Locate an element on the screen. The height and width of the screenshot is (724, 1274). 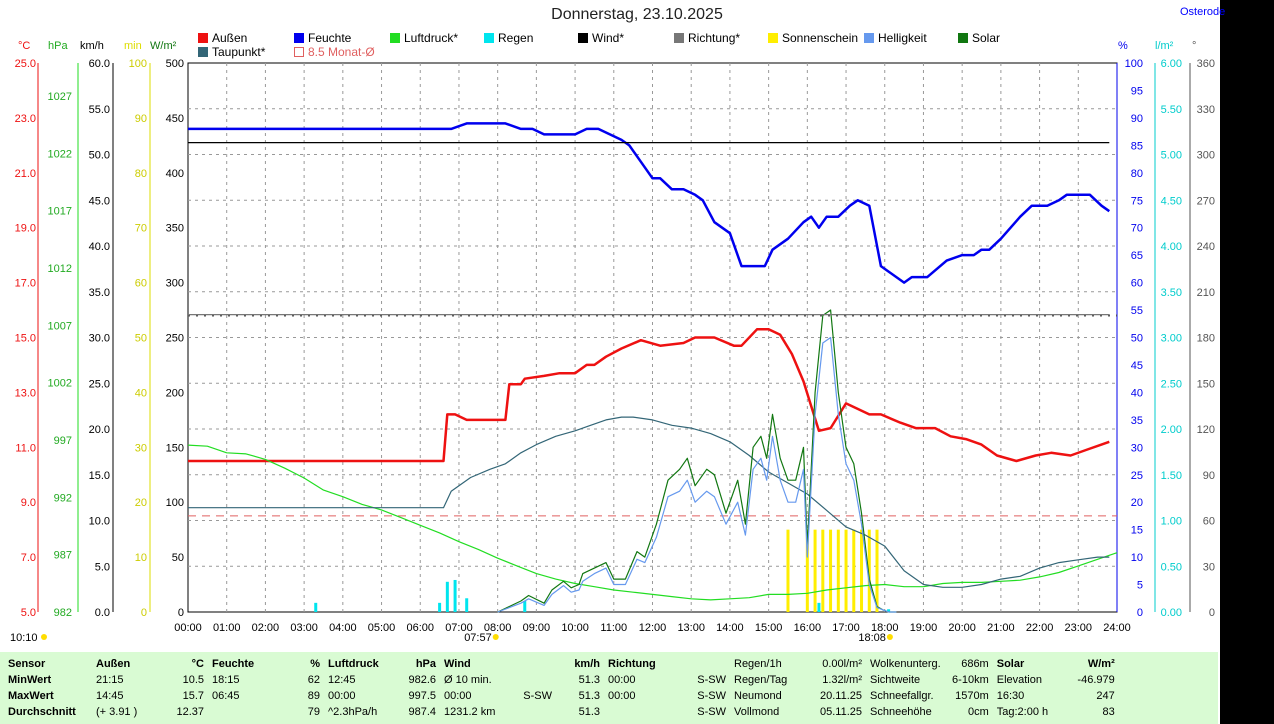
stats-avg-r-time is located at coordinates (638, 712).